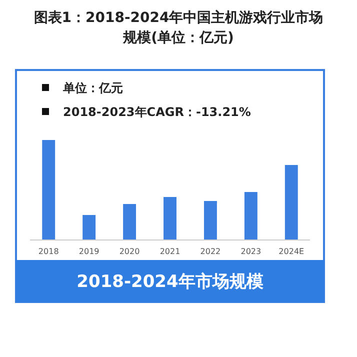  Describe the element at coordinates (129, 251) in the screenshot. I see `x-tick-label: 2020` at that location.